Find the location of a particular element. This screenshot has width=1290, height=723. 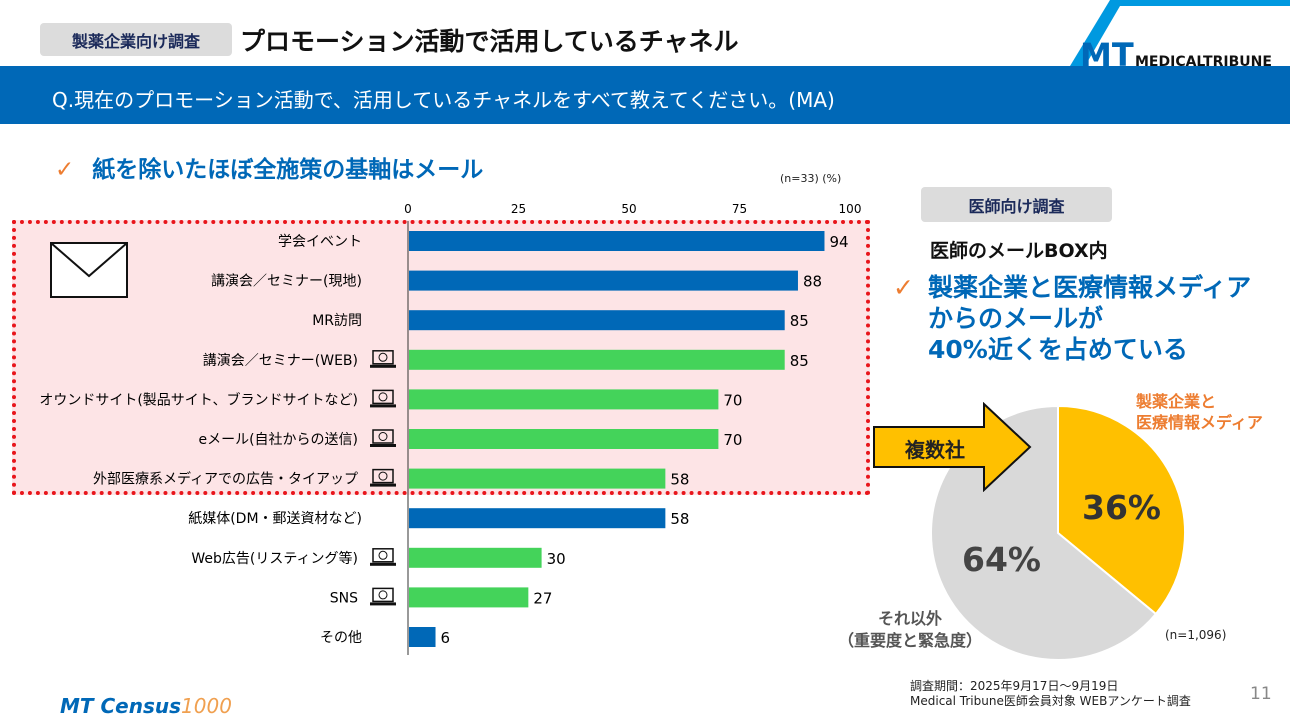

pie-label-1: 製薬企業と 医療情報メディア is located at coordinates (1199, 412).